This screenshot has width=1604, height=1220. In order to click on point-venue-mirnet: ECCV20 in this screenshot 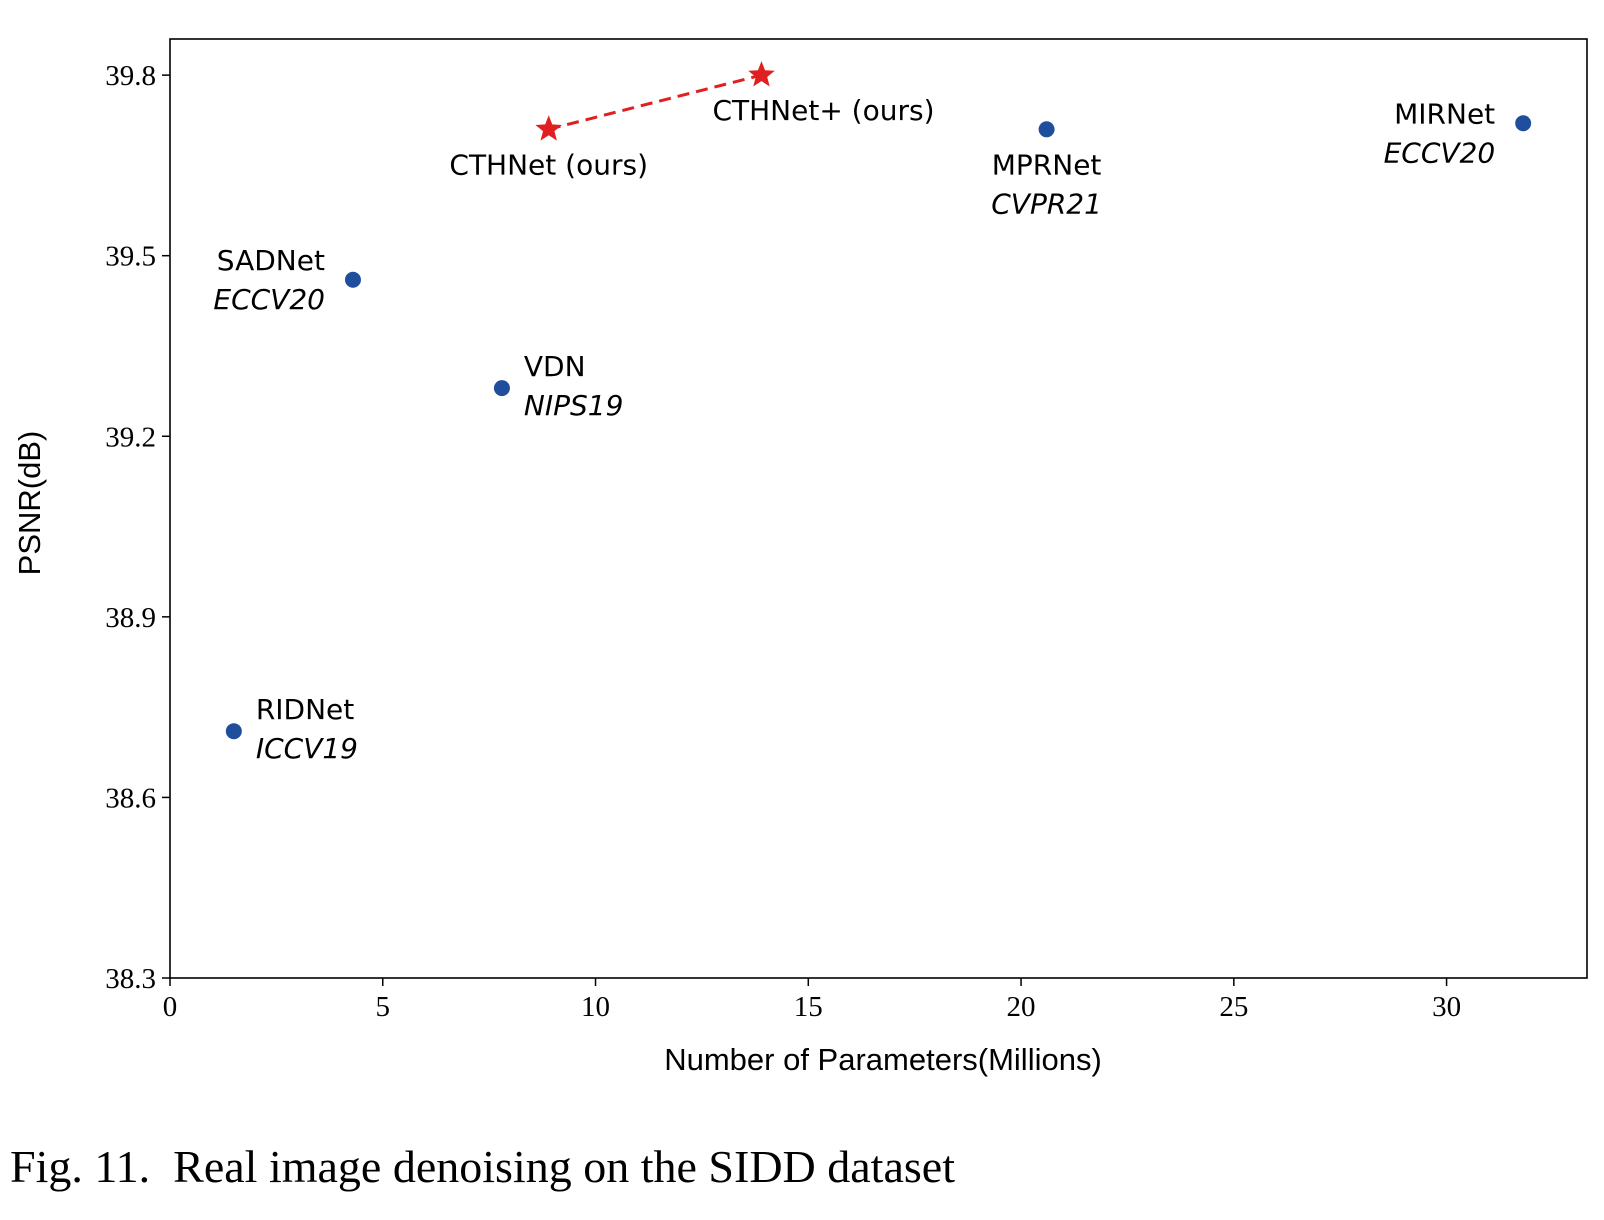, I will do `click(1440, 152)`.